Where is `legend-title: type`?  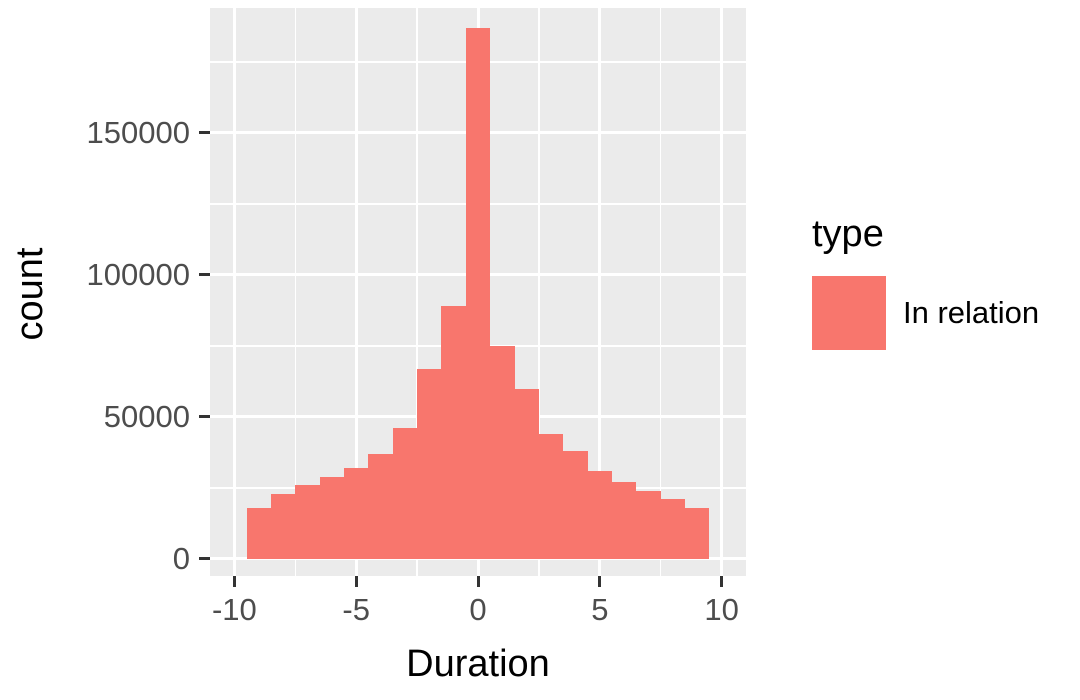 legend-title: type is located at coordinates (848, 234).